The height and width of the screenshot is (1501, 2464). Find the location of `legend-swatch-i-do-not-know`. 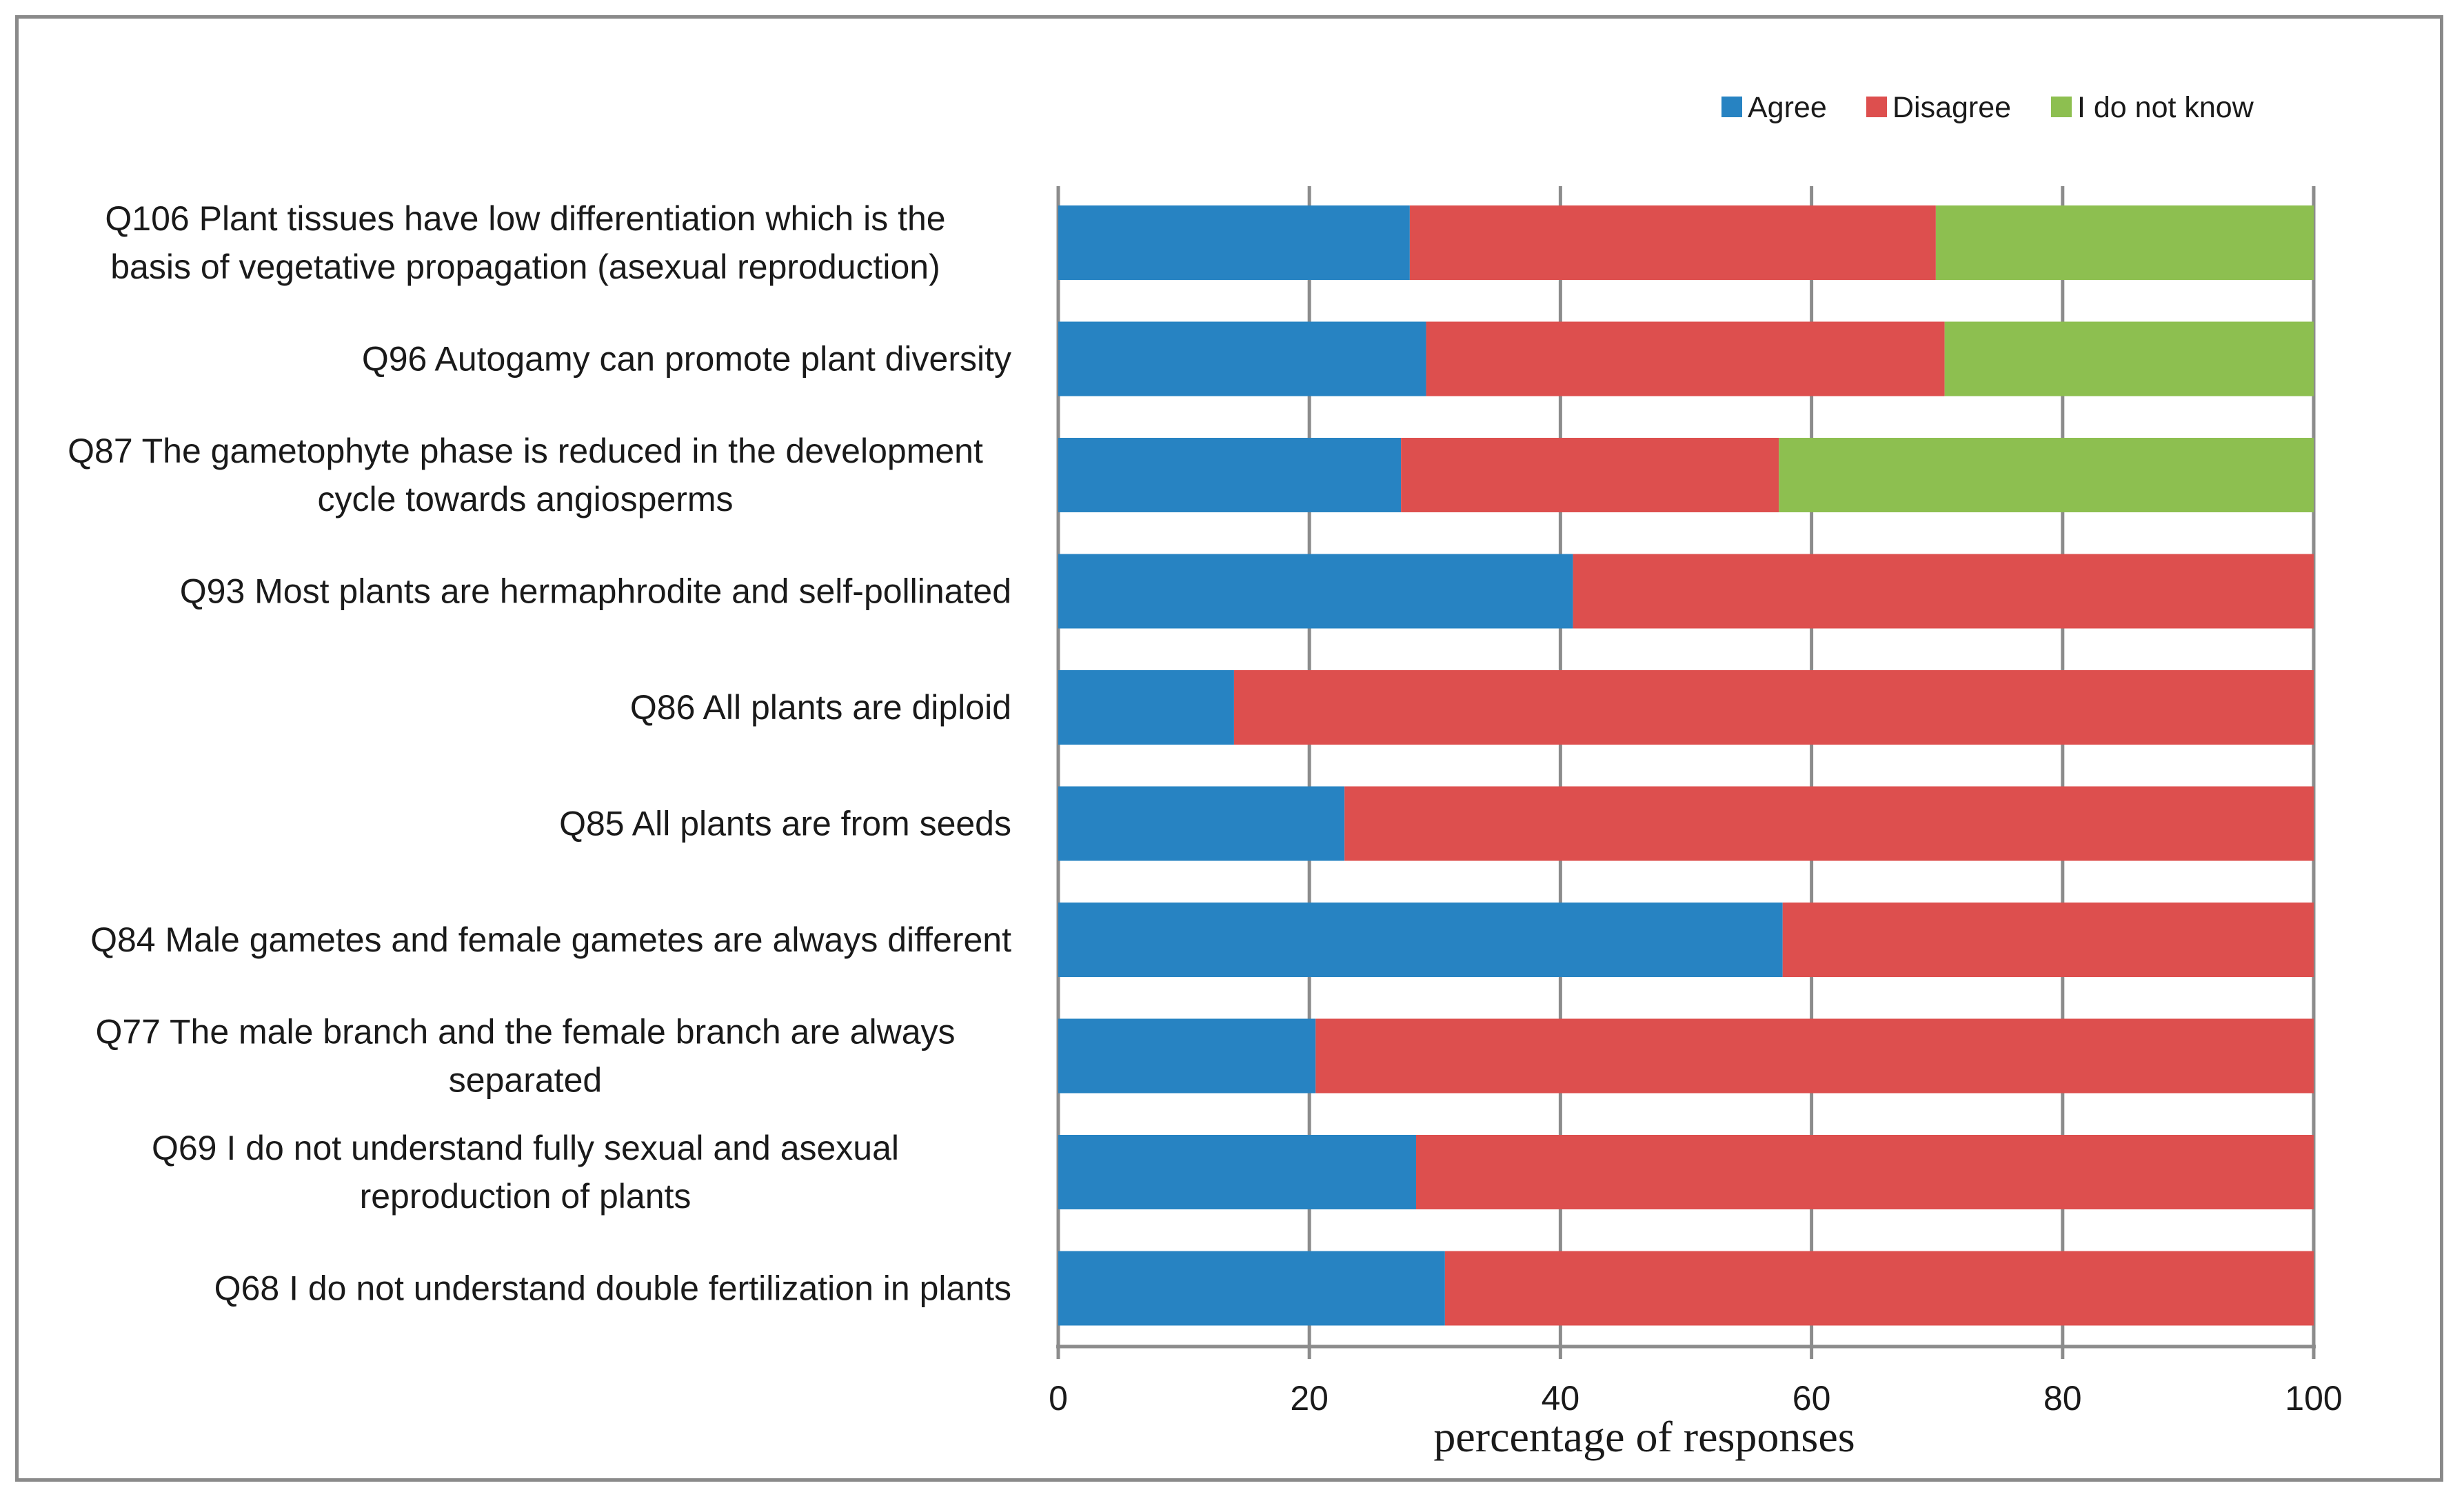

legend-swatch-i-do-not-know is located at coordinates (2061, 107).